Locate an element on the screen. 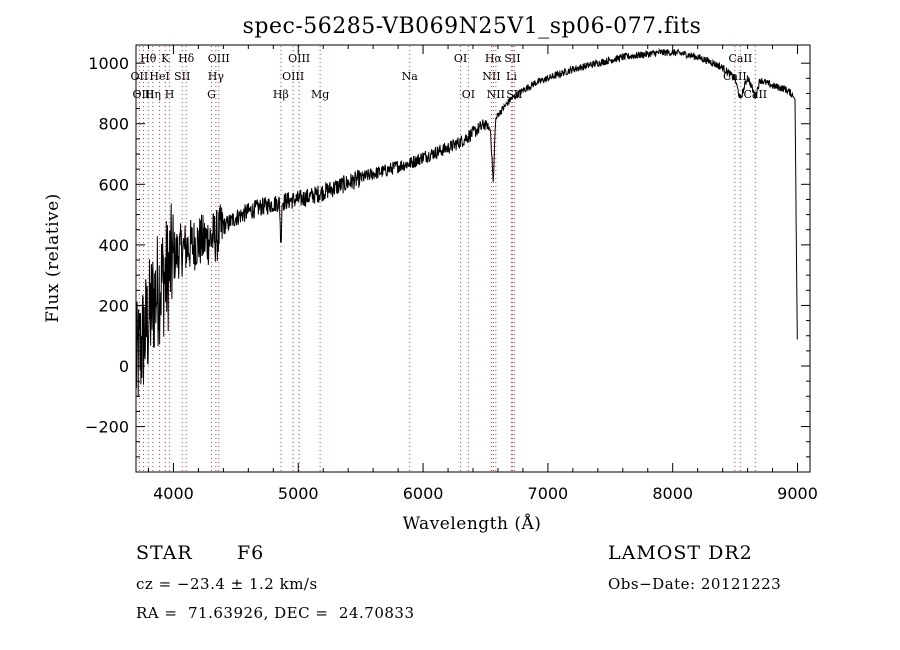 The width and height of the screenshot is (900, 650). x-tick-label: 5000 is located at coordinates (298, 493).